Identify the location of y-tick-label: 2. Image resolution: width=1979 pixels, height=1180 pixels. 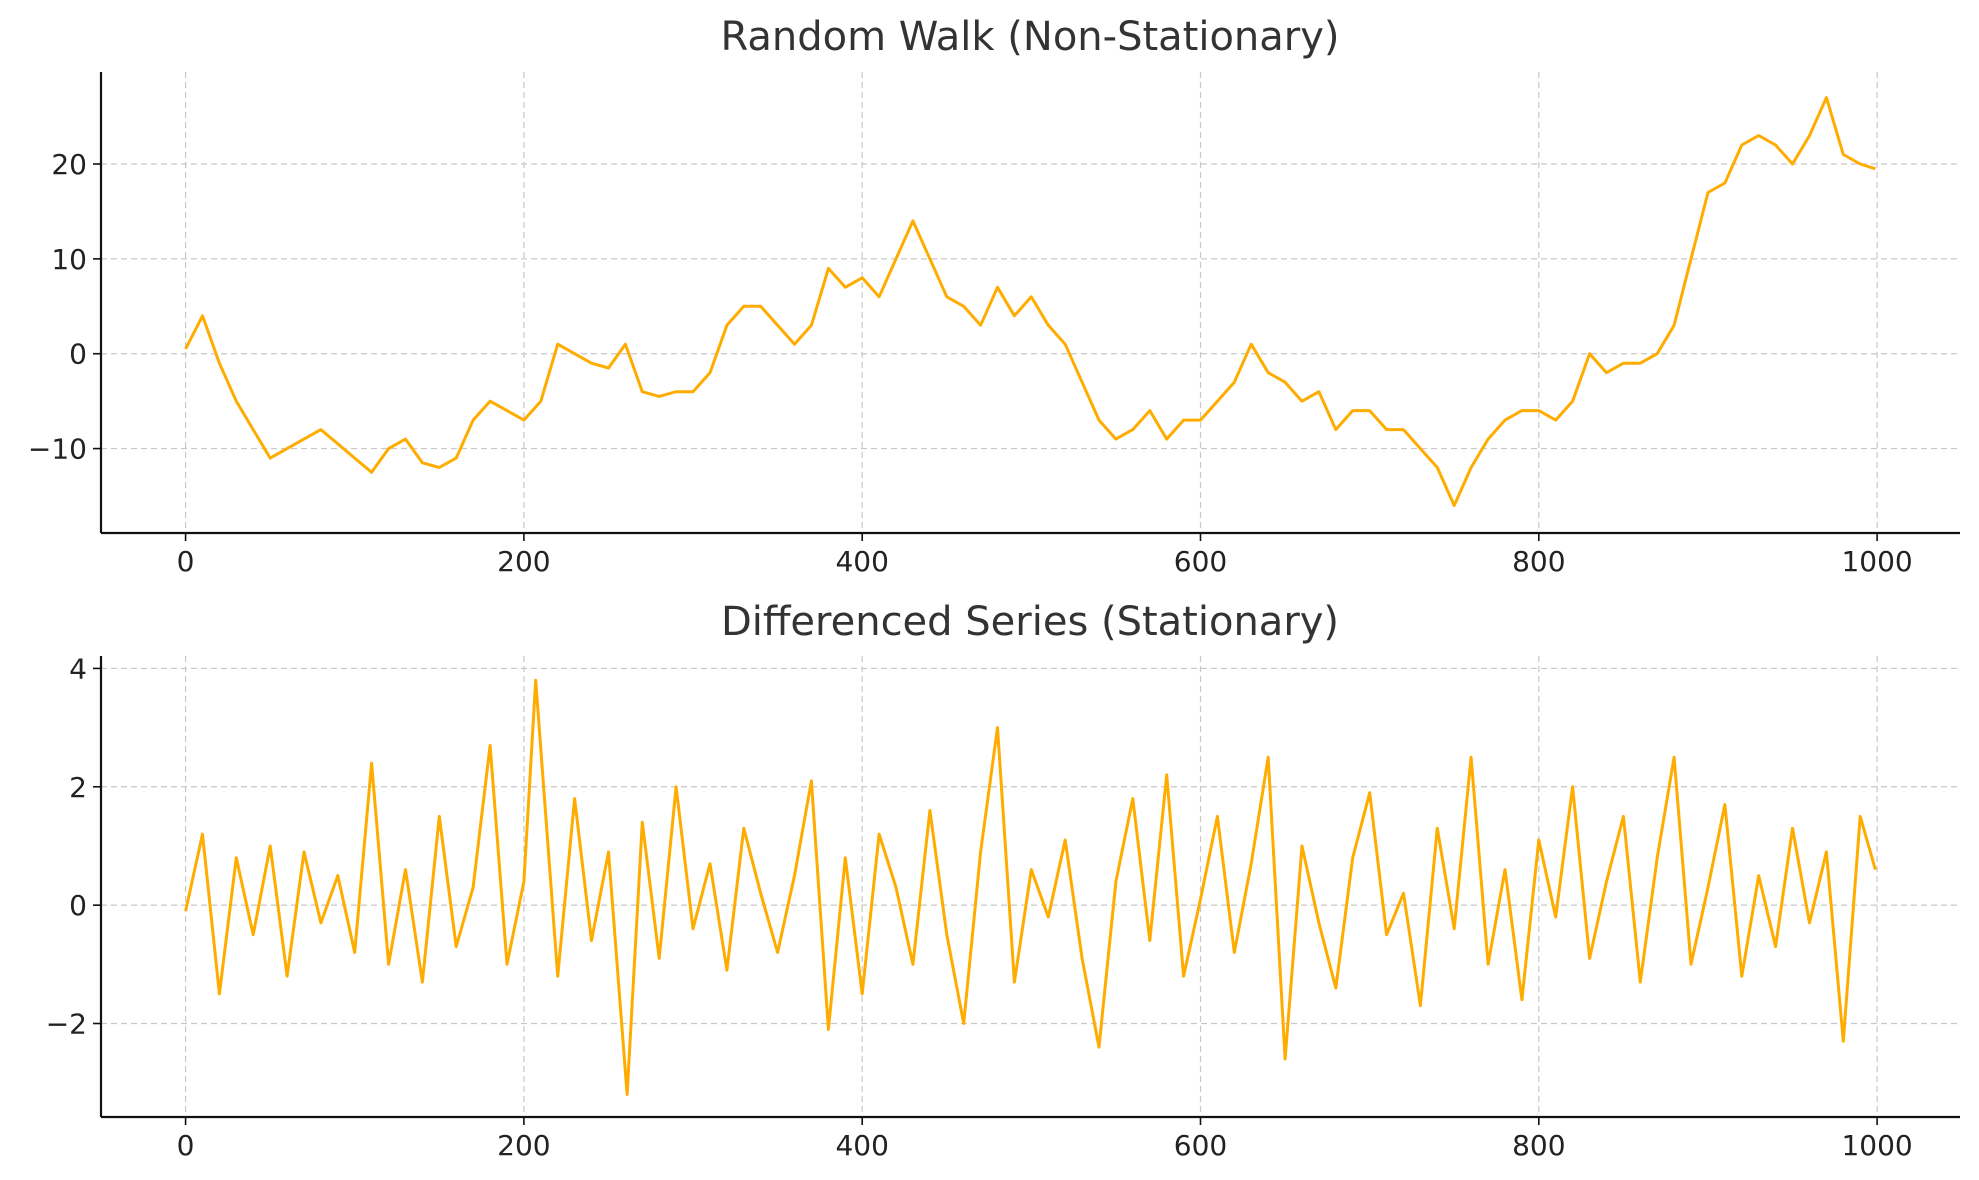
(78, 787).